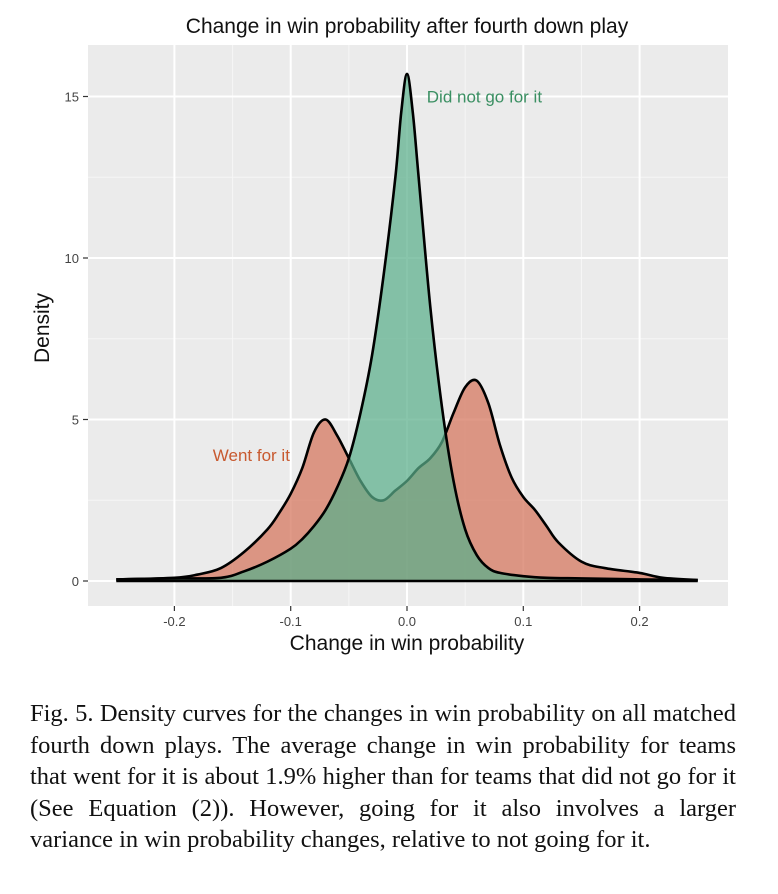 This screenshot has width=778, height=894. I want to click on x-axis: -0.2 -0.1 0.0 0.1 0.2, so click(406, 617).